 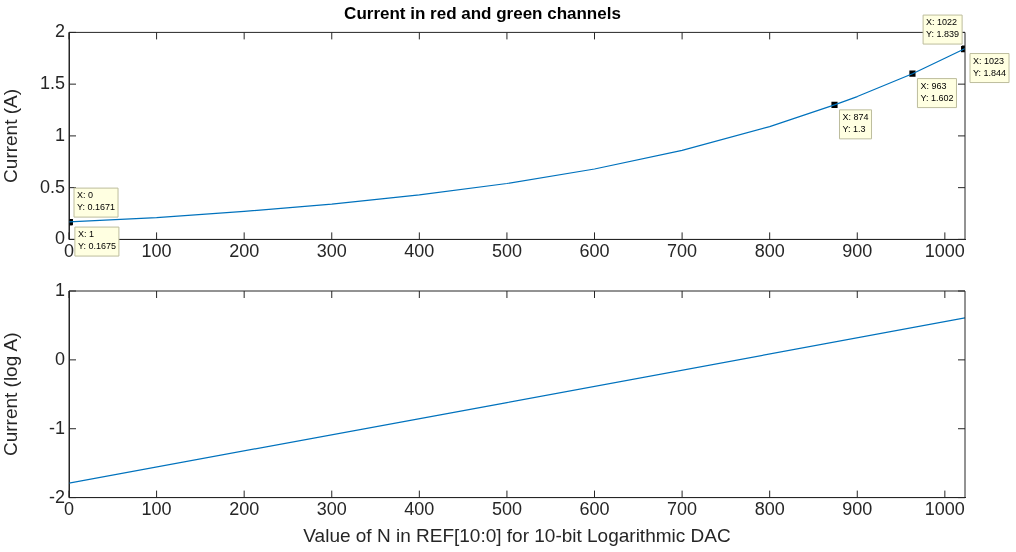 I want to click on y-tick-label: -2, so click(x=56, y=496).